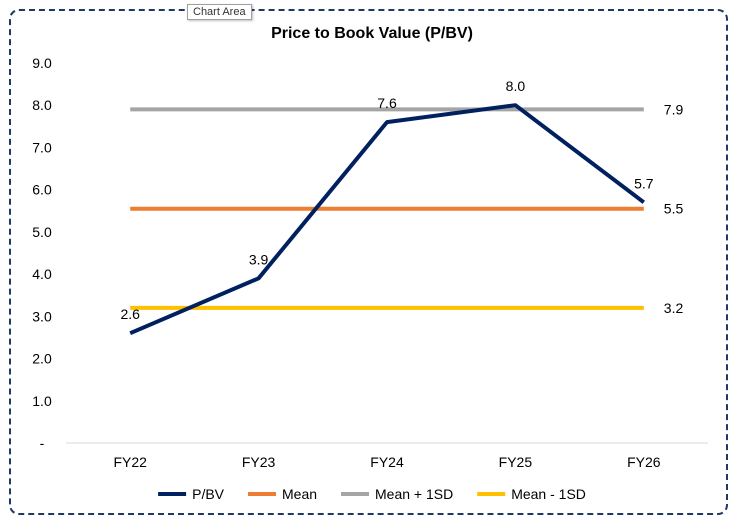 The image size is (744, 531). I want to click on legend-item: Mean, so click(282, 494).